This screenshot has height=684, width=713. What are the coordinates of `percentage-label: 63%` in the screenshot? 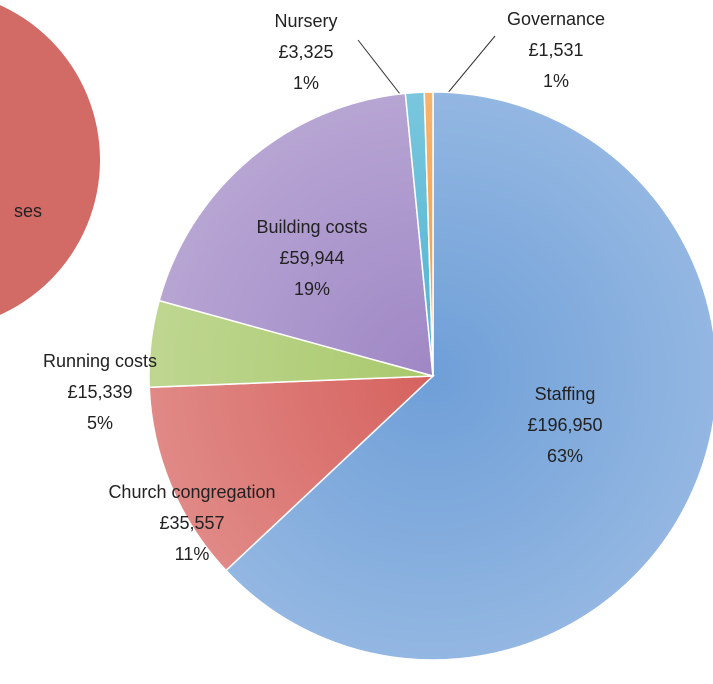 It's located at (565, 456).